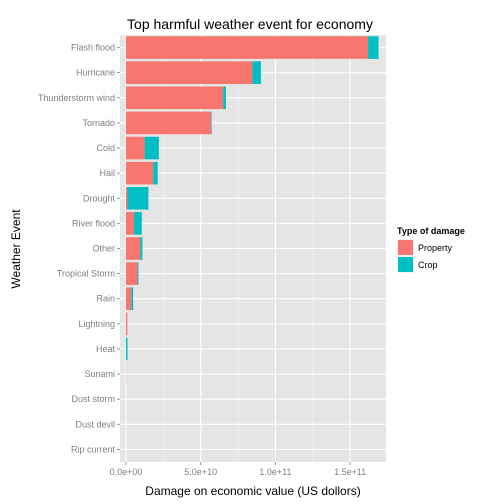 Image resolution: width=504 pixels, height=504 pixels. What do you see at coordinates (93, 48) in the screenshot?
I see `y-tick-label: Flash flood` at bounding box center [93, 48].